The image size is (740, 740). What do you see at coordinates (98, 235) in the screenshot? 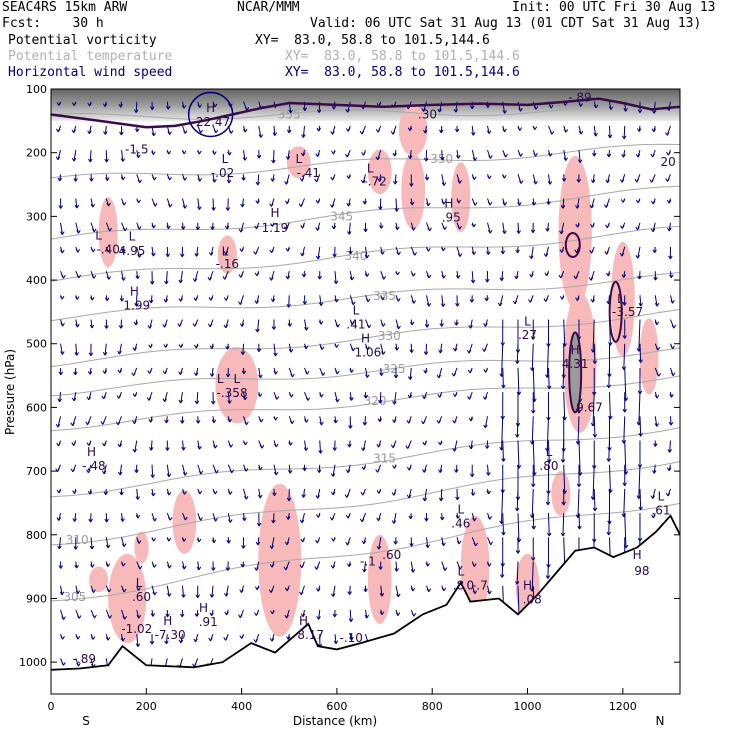
I see `pv-label-14: L` at bounding box center [98, 235].